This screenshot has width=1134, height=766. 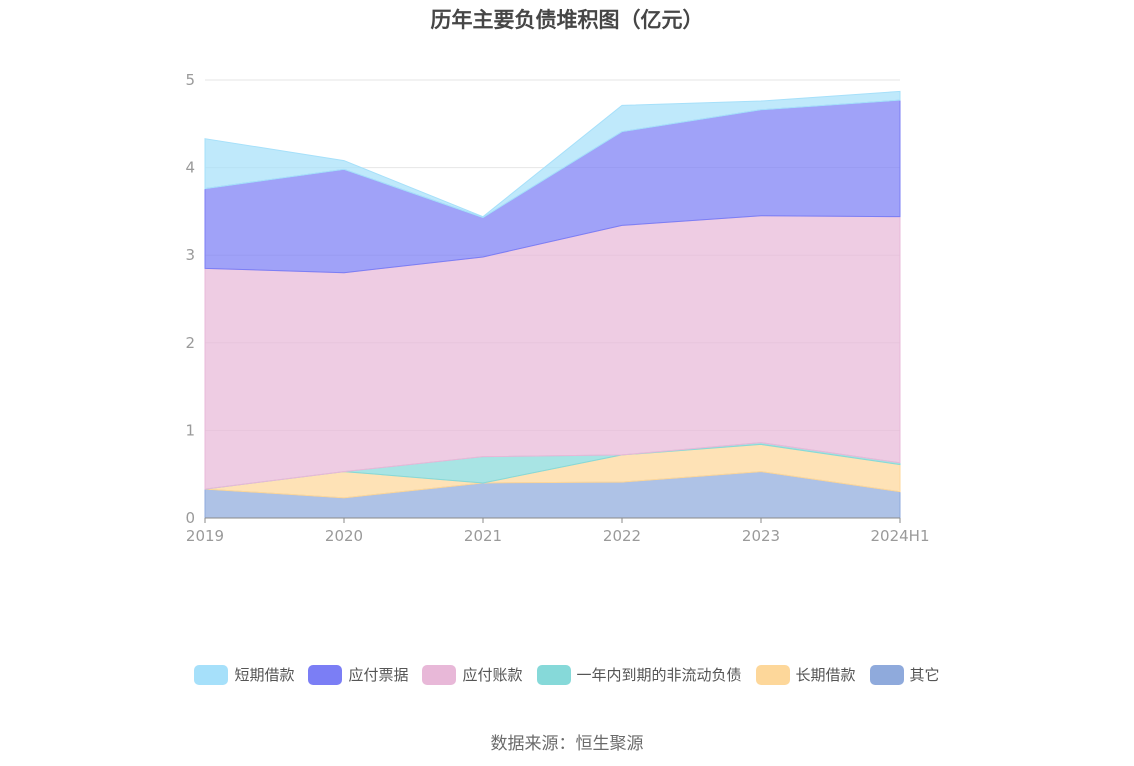 I want to click on x-tick-label: 2019, so click(x=205, y=536).